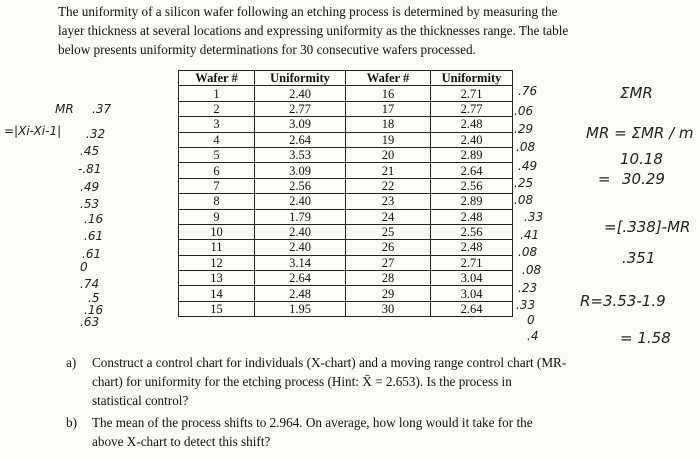 This screenshot has width=700, height=461. I want to click on table-row: 4 2.64 19 2.40, so click(345, 139).